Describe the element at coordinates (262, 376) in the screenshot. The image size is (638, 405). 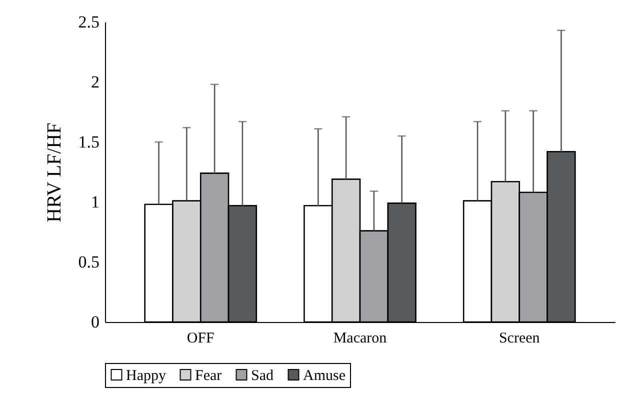
I see `legend-label: Sad` at that location.